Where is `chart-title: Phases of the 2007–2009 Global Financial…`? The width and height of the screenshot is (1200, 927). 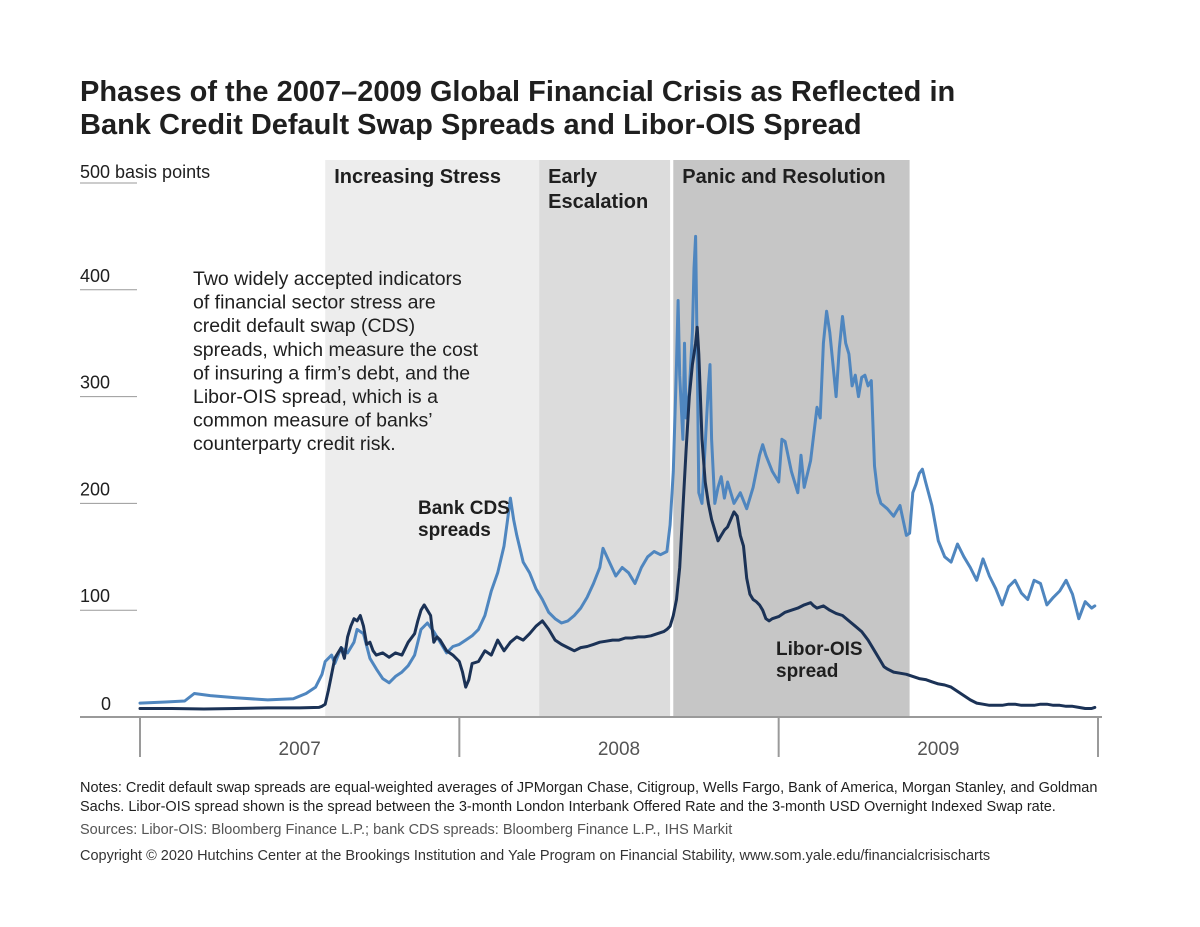
chart-title: Phases of the 2007–2009 Global Financial… is located at coordinates (580, 109).